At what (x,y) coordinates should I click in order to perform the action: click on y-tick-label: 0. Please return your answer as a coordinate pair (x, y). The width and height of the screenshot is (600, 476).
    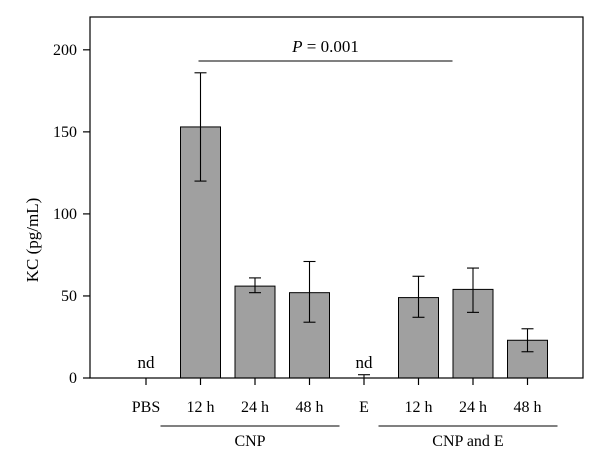
    Looking at the image, I should click on (73, 378).